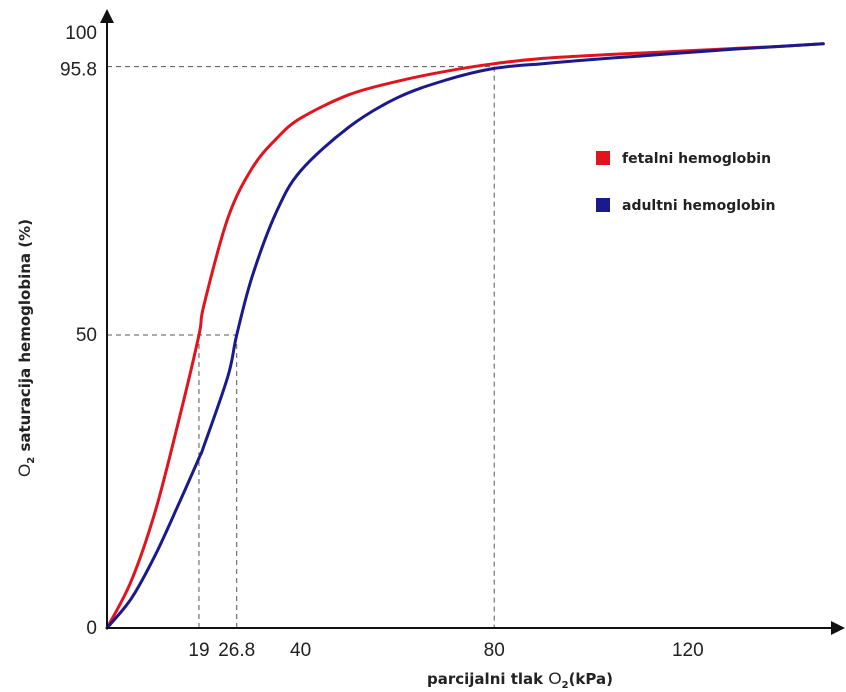 The image size is (846, 692). Describe the element at coordinates (603, 158) in the screenshot. I see `legend-swatch-fetal` at that location.